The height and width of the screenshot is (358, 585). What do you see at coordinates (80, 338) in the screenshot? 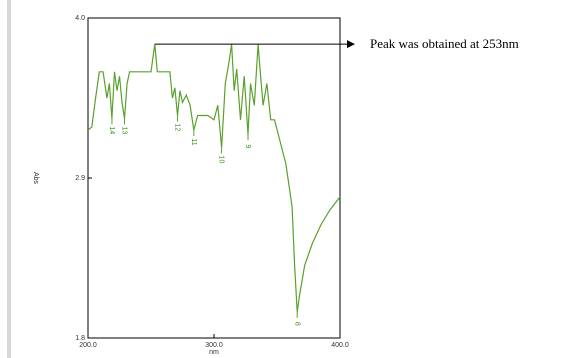
I see `y-tick-label: 1.8` at bounding box center [80, 338].